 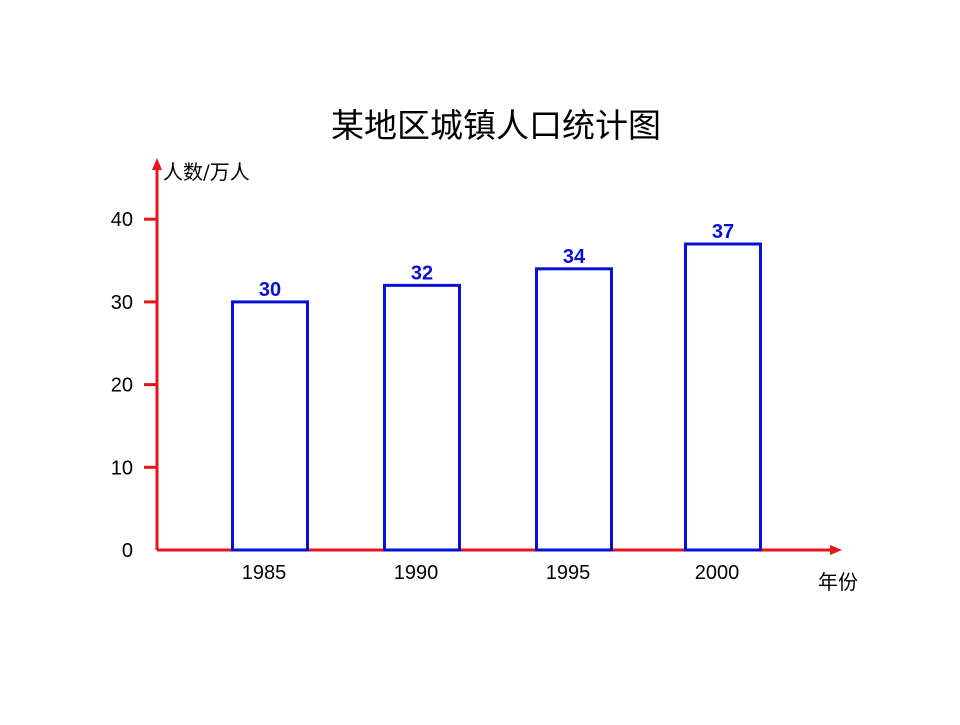 I want to click on y-axis-label: 人数/万人, so click(x=206, y=172).